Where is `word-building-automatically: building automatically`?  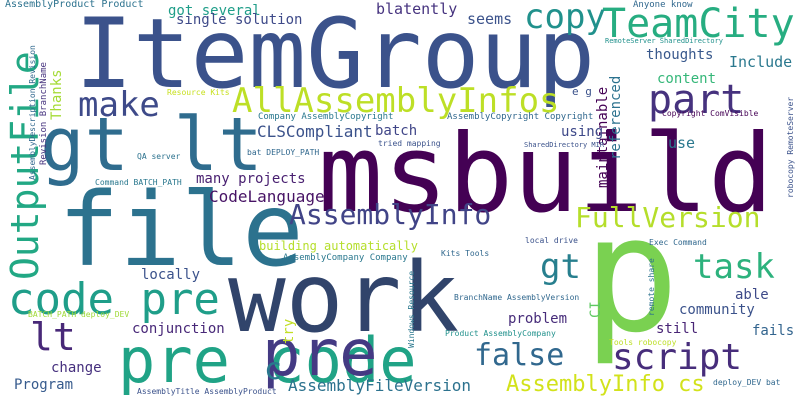
word-building-automatically: building automatically is located at coordinates (338, 246).